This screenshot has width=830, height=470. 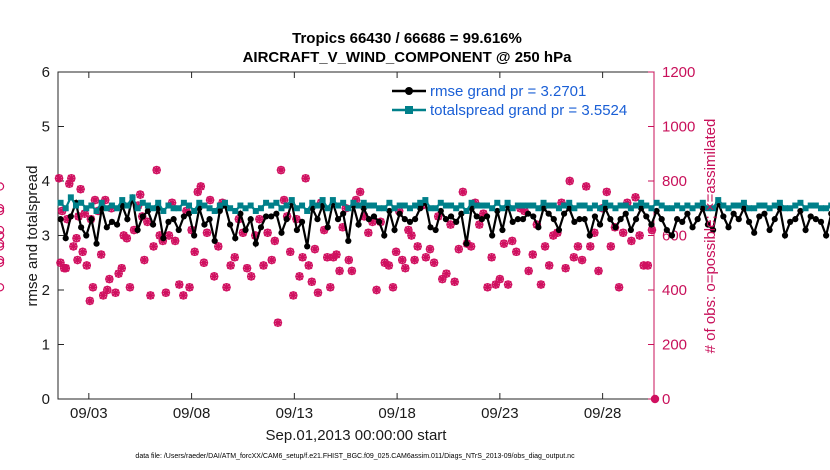 I want to click on right-axis: 020040060080010001200, so click(x=671, y=236).